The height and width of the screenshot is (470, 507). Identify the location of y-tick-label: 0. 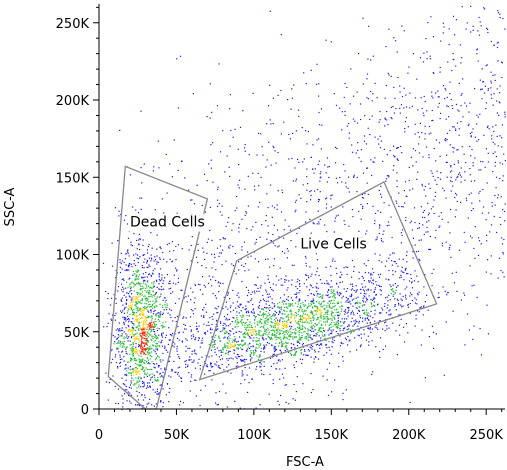
(85, 410).